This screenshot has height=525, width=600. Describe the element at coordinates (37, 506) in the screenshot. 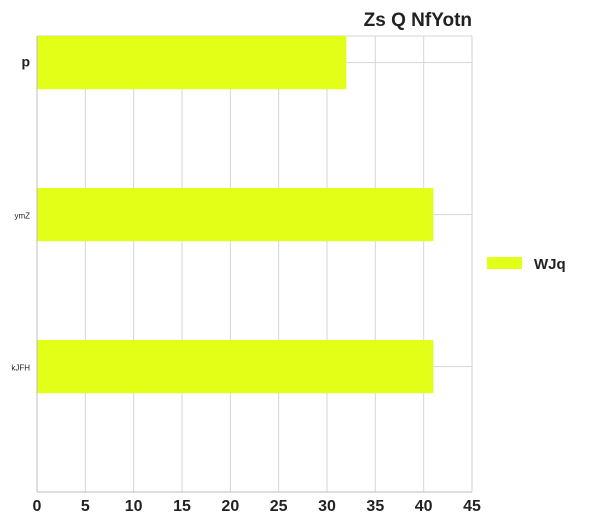

I see `x-tick-label: 0` at that location.